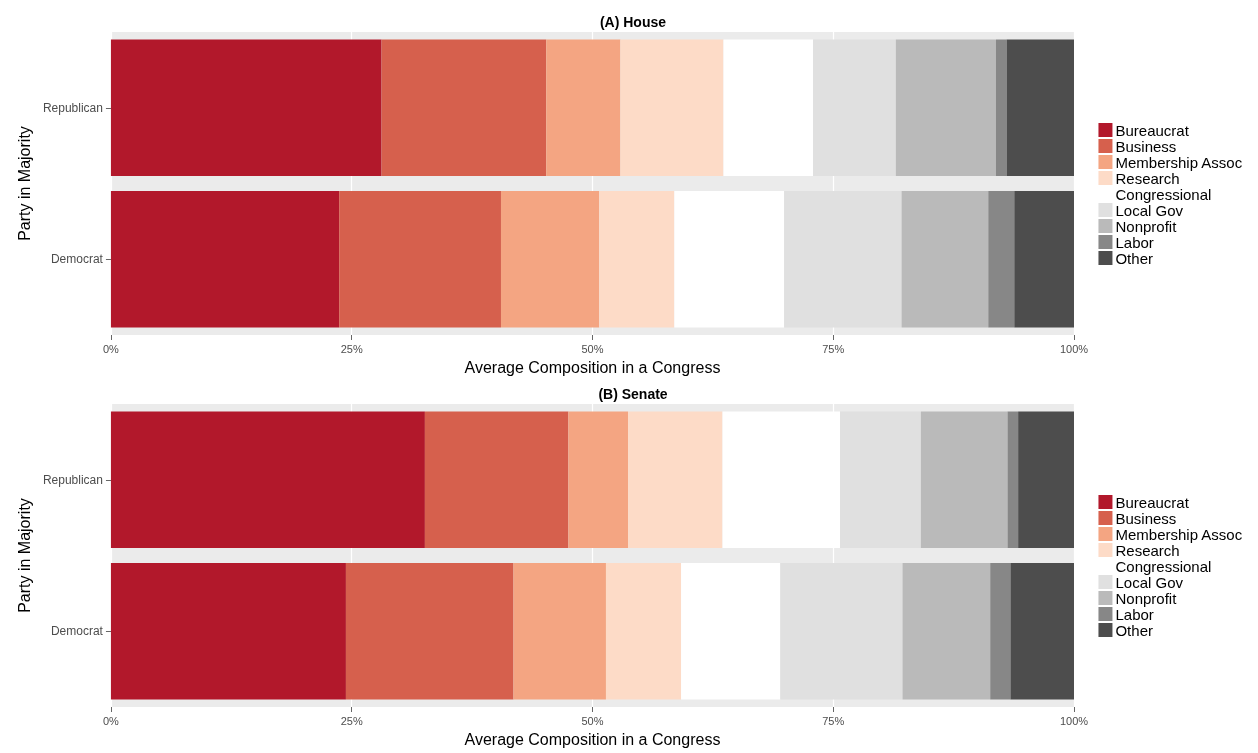 Image resolution: width=1258 pixels, height=753 pixels. What do you see at coordinates (633, 394) in the screenshot?
I see `chart-title: (B) Senate` at bounding box center [633, 394].